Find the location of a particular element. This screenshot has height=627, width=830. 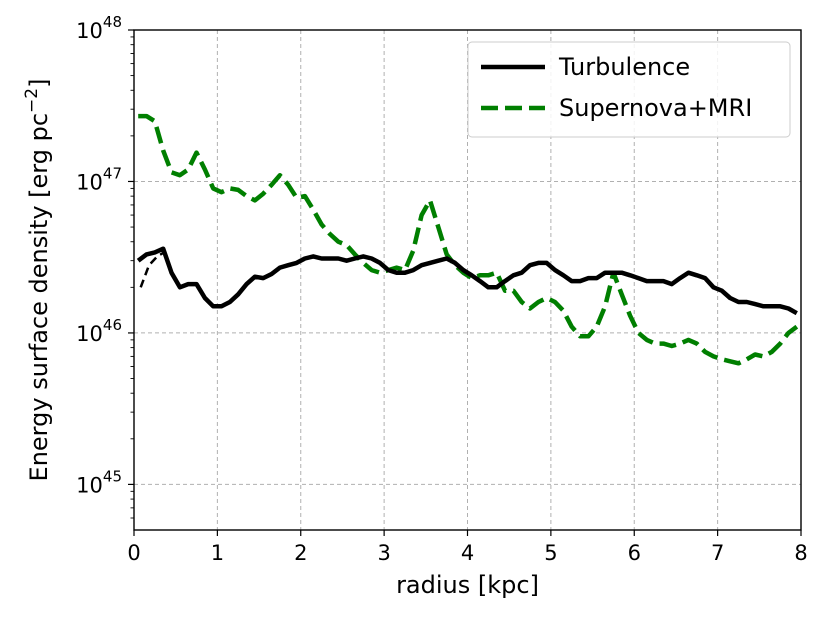

legend-label-supernova: Supernova+MRI is located at coordinates (655, 108).